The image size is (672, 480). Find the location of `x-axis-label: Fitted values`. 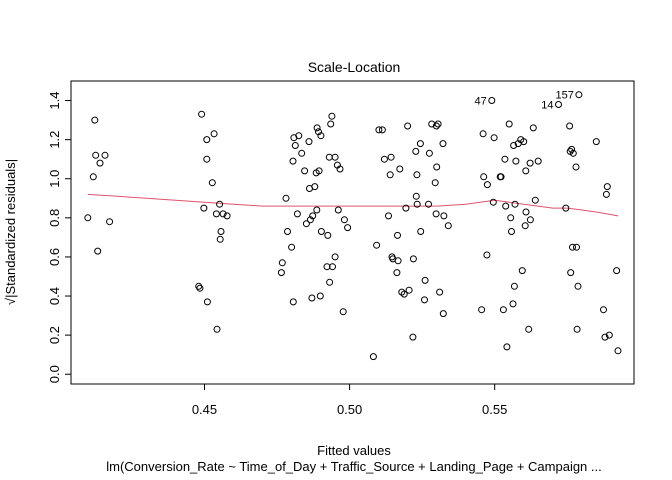

x-axis-label: Fitted values is located at coordinates (354, 450).